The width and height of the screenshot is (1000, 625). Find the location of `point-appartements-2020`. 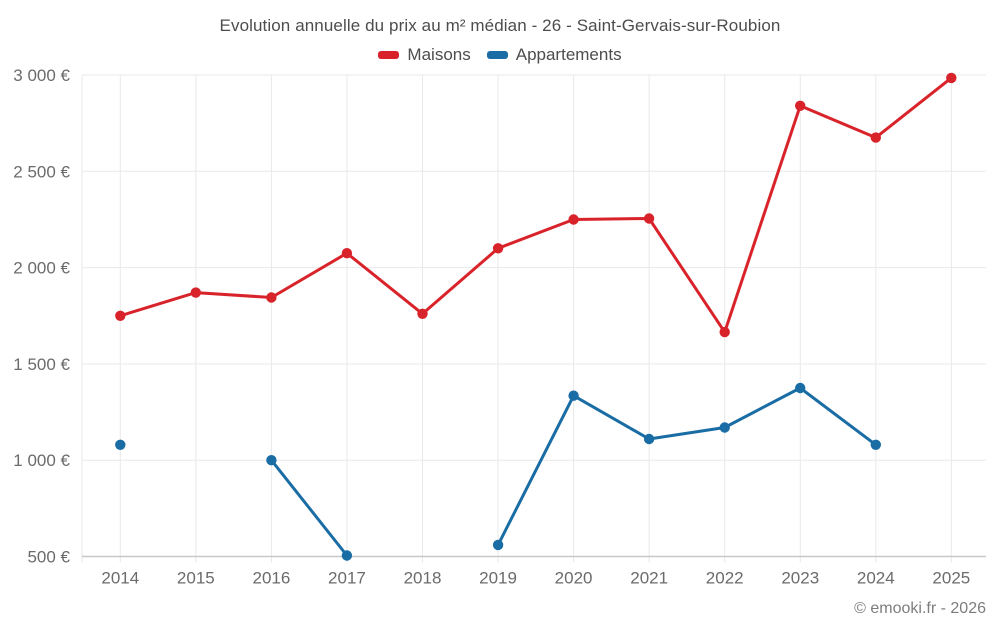

point-appartements-2020 is located at coordinates (573, 395).